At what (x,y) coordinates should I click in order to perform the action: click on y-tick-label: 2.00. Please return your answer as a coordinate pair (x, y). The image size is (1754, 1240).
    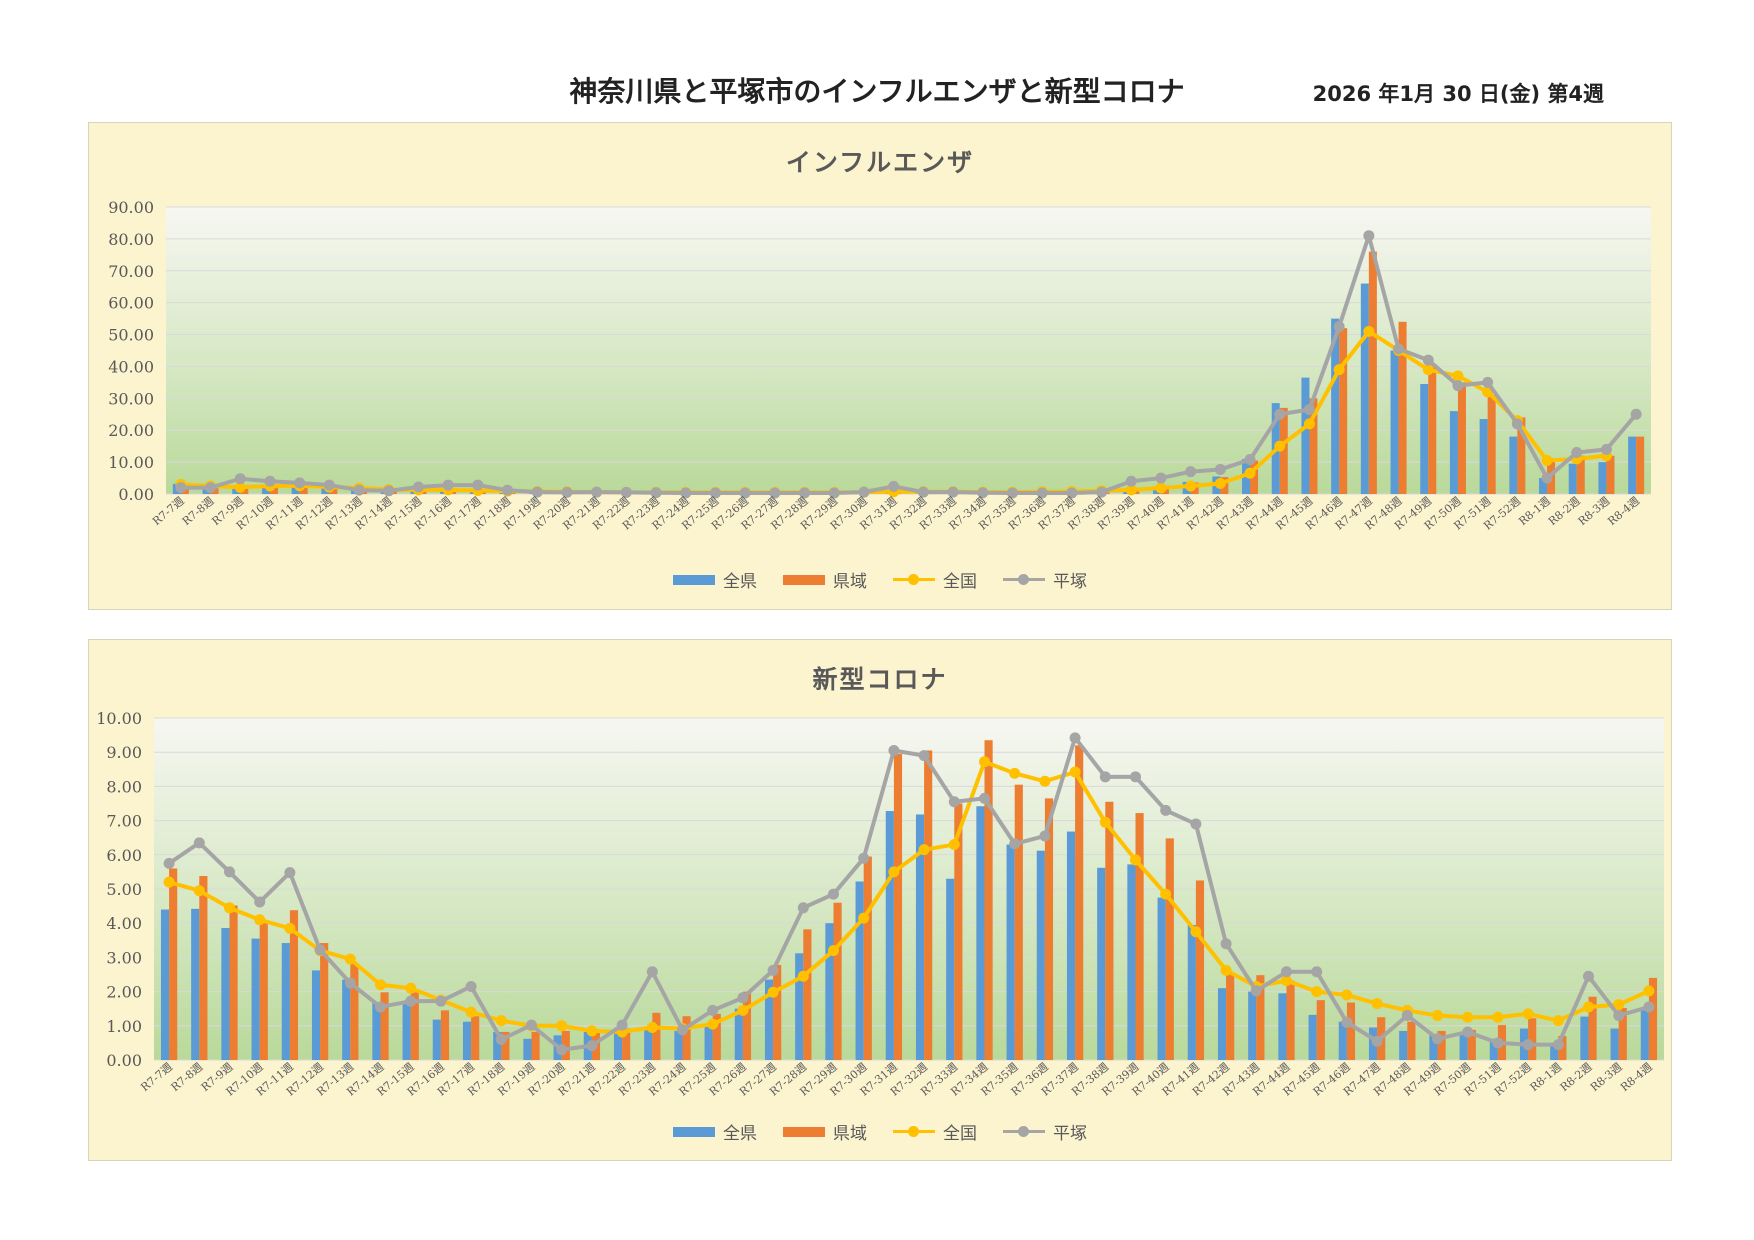
    Looking at the image, I should click on (124, 992).